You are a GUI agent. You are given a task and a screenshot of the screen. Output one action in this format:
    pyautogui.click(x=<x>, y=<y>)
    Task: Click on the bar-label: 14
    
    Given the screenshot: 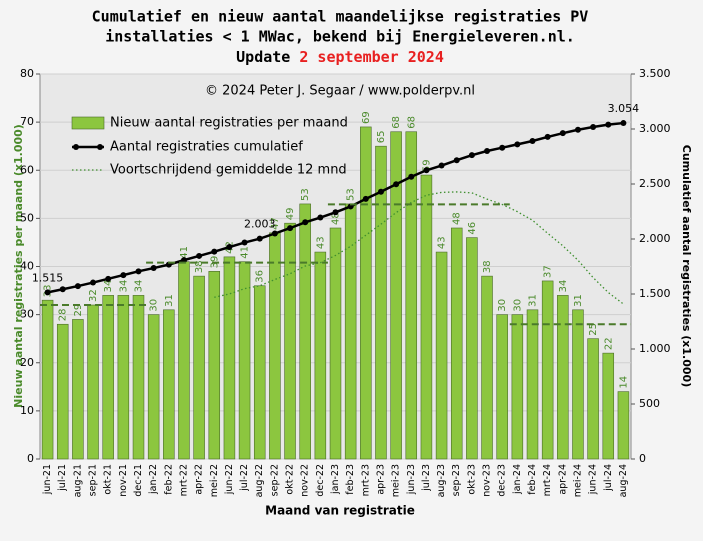 What is the action you would take?
    pyautogui.click(x=623, y=382)
    